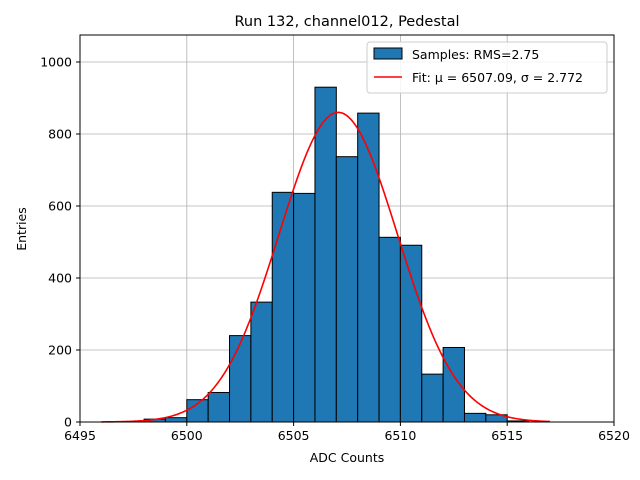 This screenshot has width=640, height=480. What do you see at coordinates (346, 22) in the screenshot?
I see `chart-title: Run 132, channel012, Pedestal` at bounding box center [346, 22].